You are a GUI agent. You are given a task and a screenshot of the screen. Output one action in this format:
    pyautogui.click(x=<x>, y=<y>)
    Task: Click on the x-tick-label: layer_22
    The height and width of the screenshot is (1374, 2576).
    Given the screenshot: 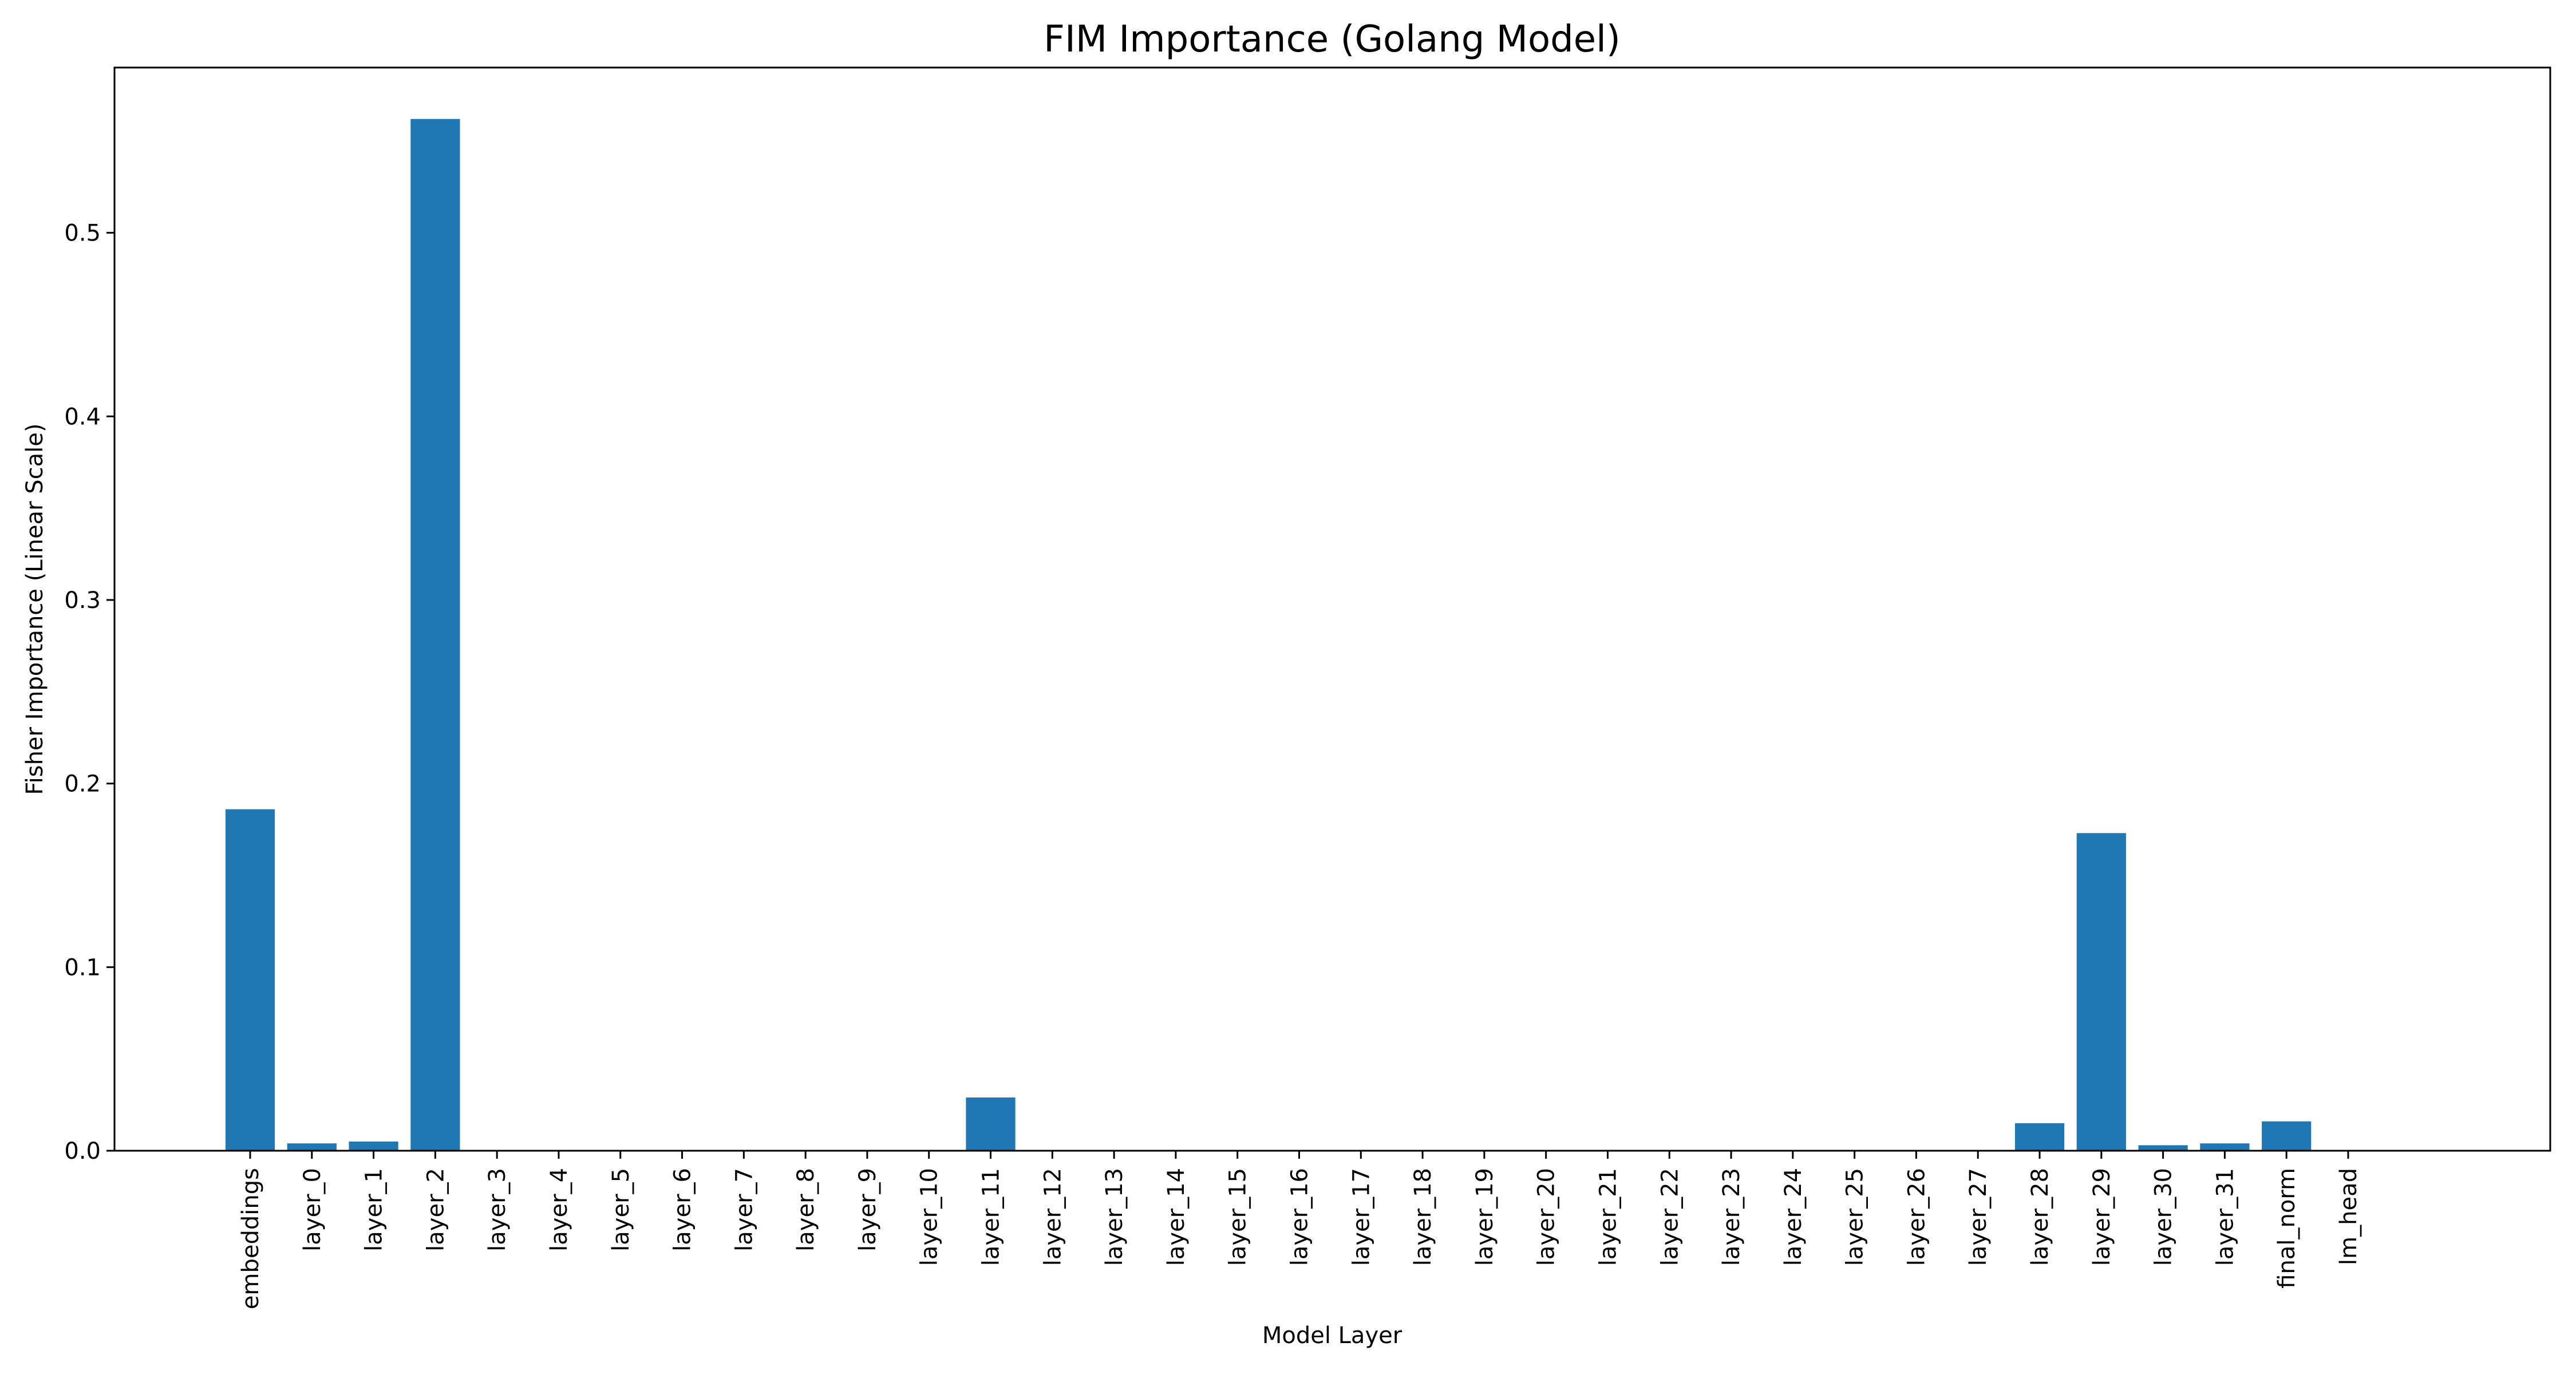 What is the action you would take?
    pyautogui.click(x=1670, y=1217)
    